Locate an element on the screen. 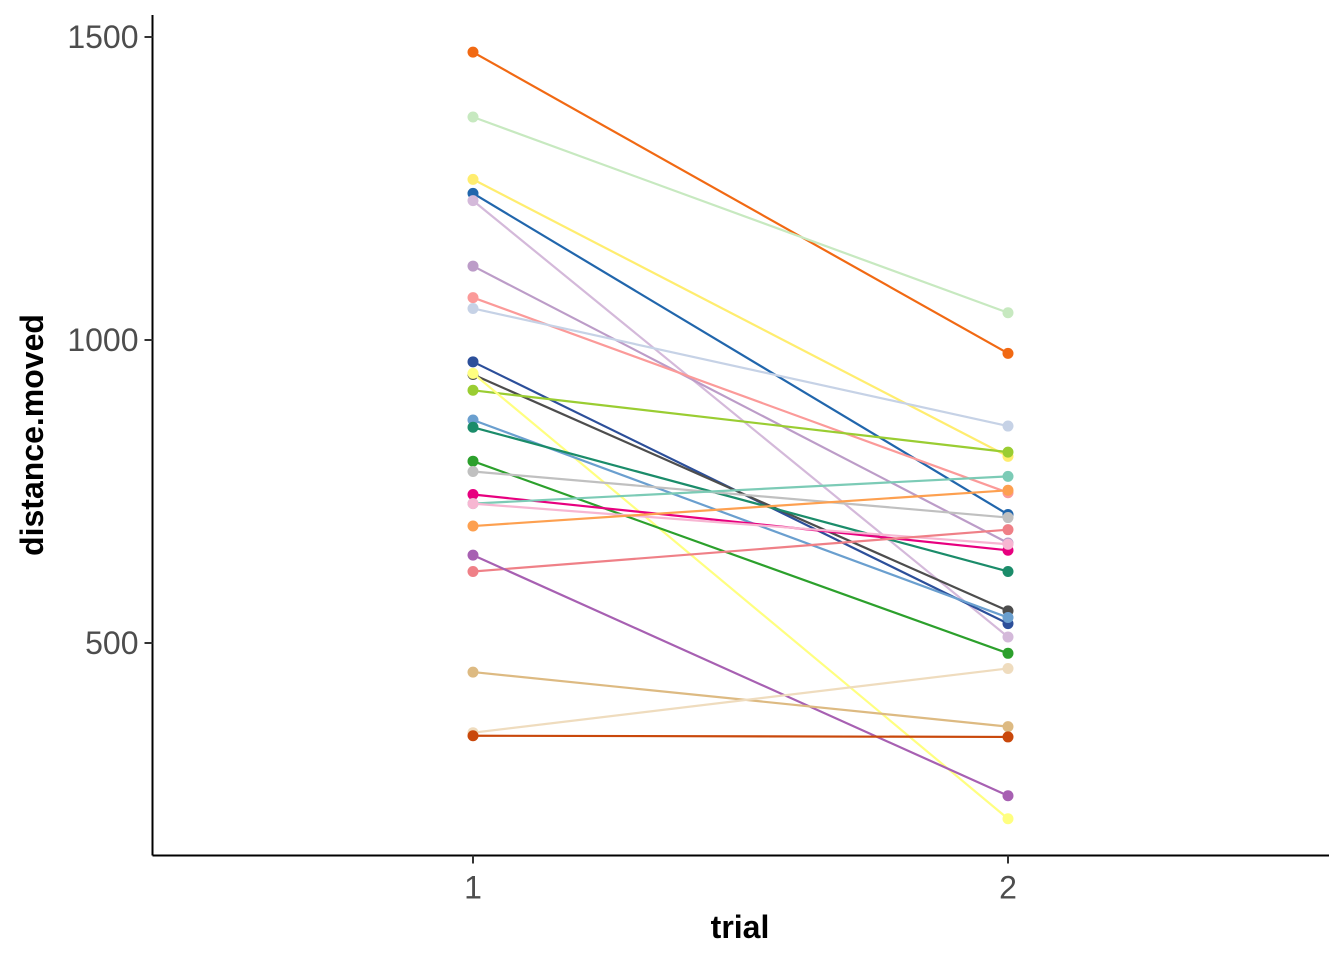  y-tick-label: 500 is located at coordinates (111, 643).